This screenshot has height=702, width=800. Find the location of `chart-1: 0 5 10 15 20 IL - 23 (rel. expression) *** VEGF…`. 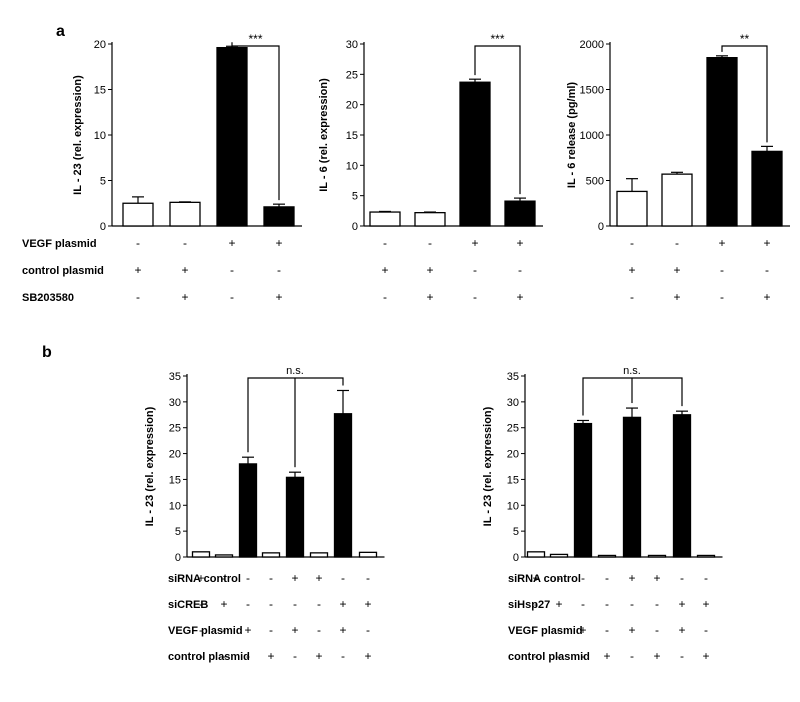

chart-1: 0 5 10 15 20 IL - 23 (rel. expression) *** VEGF… is located at coordinates (162, 168).